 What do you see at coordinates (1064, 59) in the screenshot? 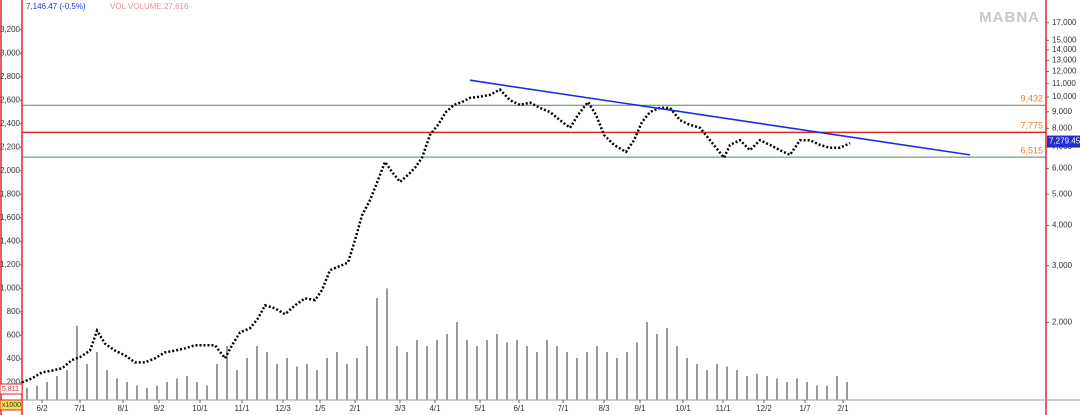
I see `y2-tick-label: 13,000` at bounding box center [1064, 59].